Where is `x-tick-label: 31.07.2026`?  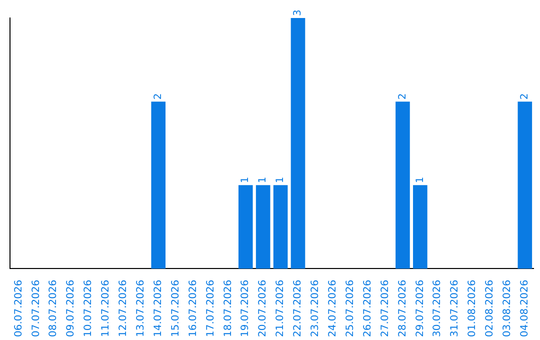 x-tick-label: 31.07.2026 is located at coordinates (455, 309).